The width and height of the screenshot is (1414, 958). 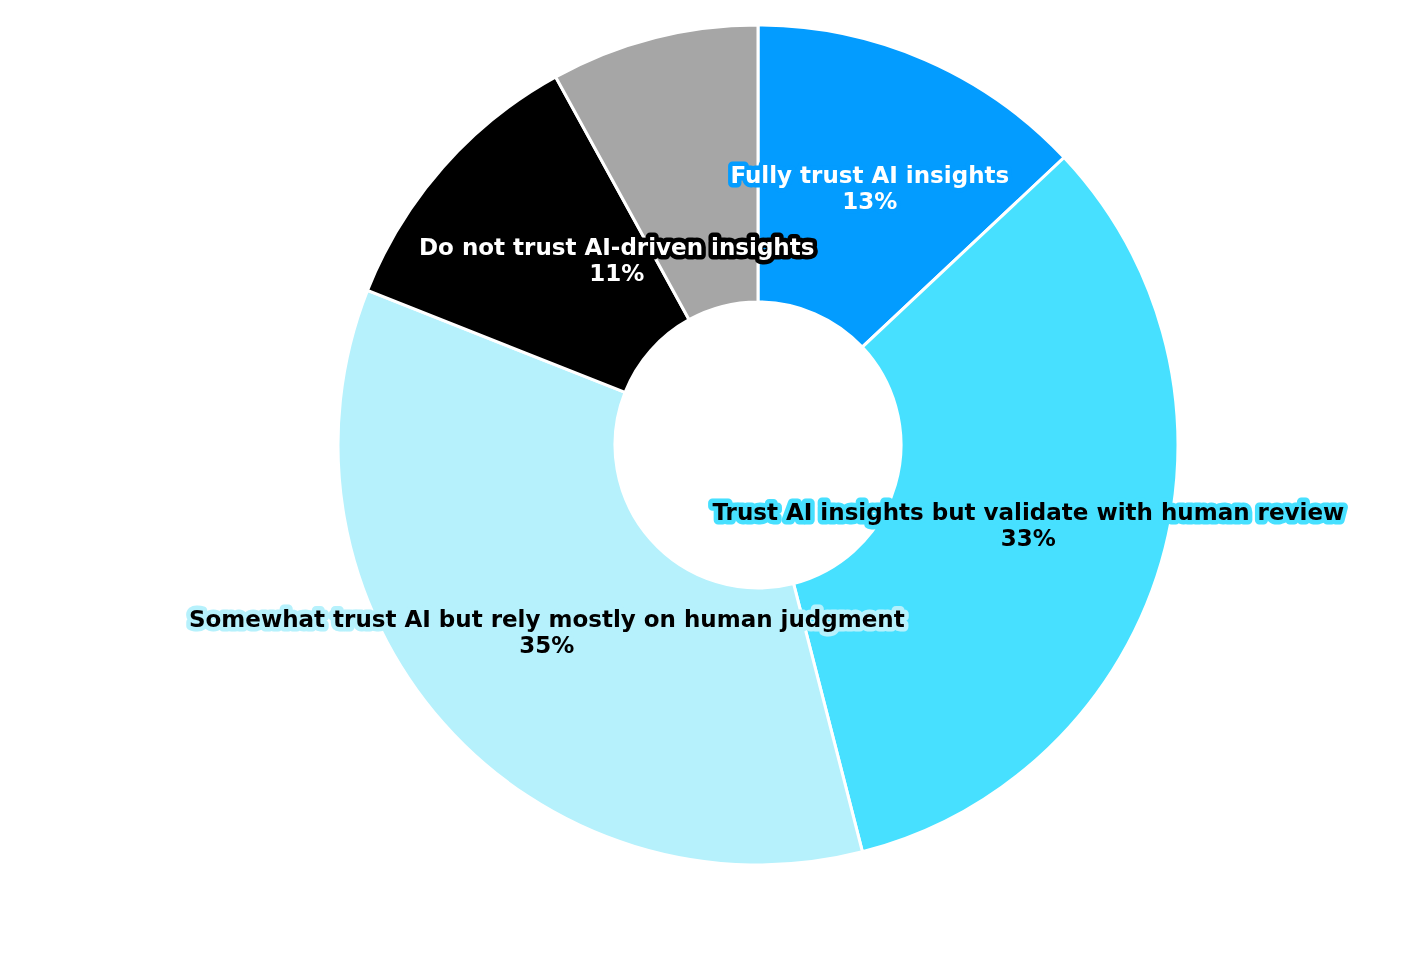 I want to click on data-label: 33%, so click(x=1028, y=537).